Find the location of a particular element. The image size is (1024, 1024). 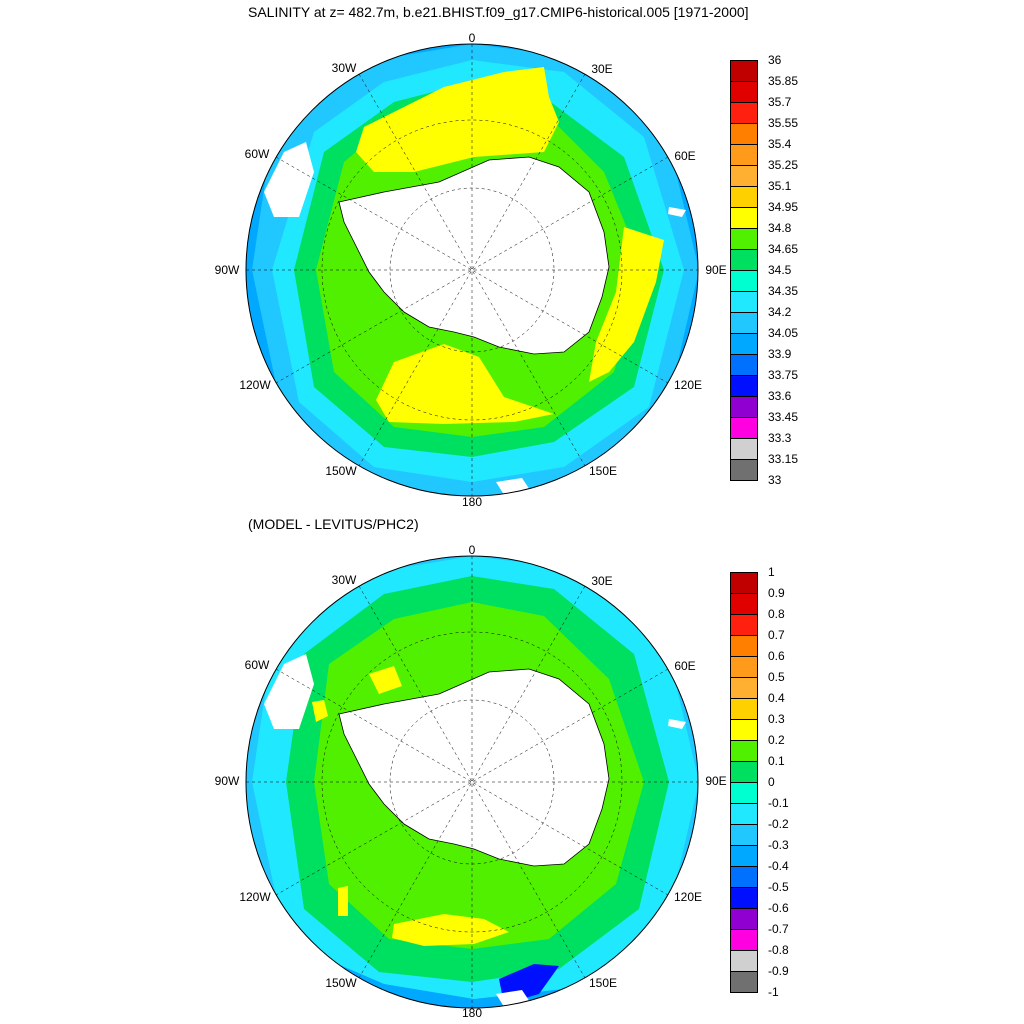

colorbar-label: -0.4 is located at coordinates (778, 866).